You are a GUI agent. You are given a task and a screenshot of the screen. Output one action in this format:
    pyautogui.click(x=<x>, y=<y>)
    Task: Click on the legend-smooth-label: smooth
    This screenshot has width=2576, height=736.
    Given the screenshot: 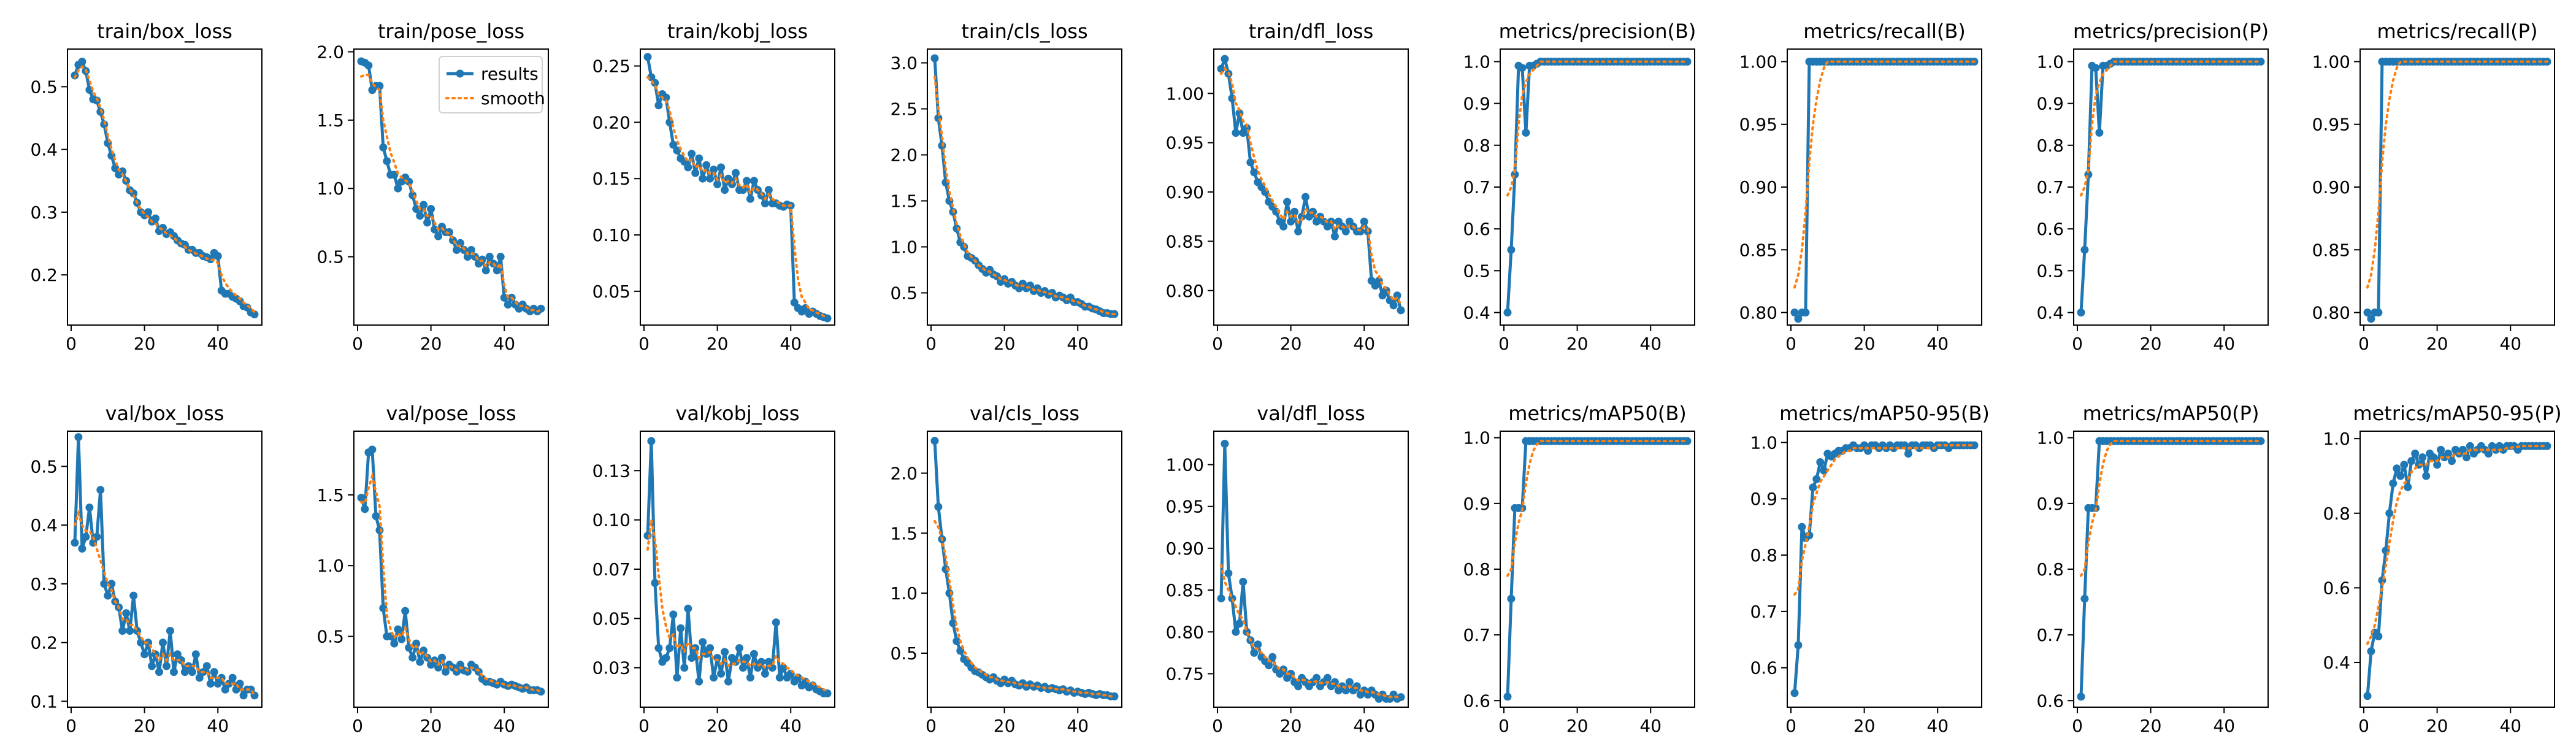 What is the action you would take?
    pyautogui.click(x=513, y=98)
    